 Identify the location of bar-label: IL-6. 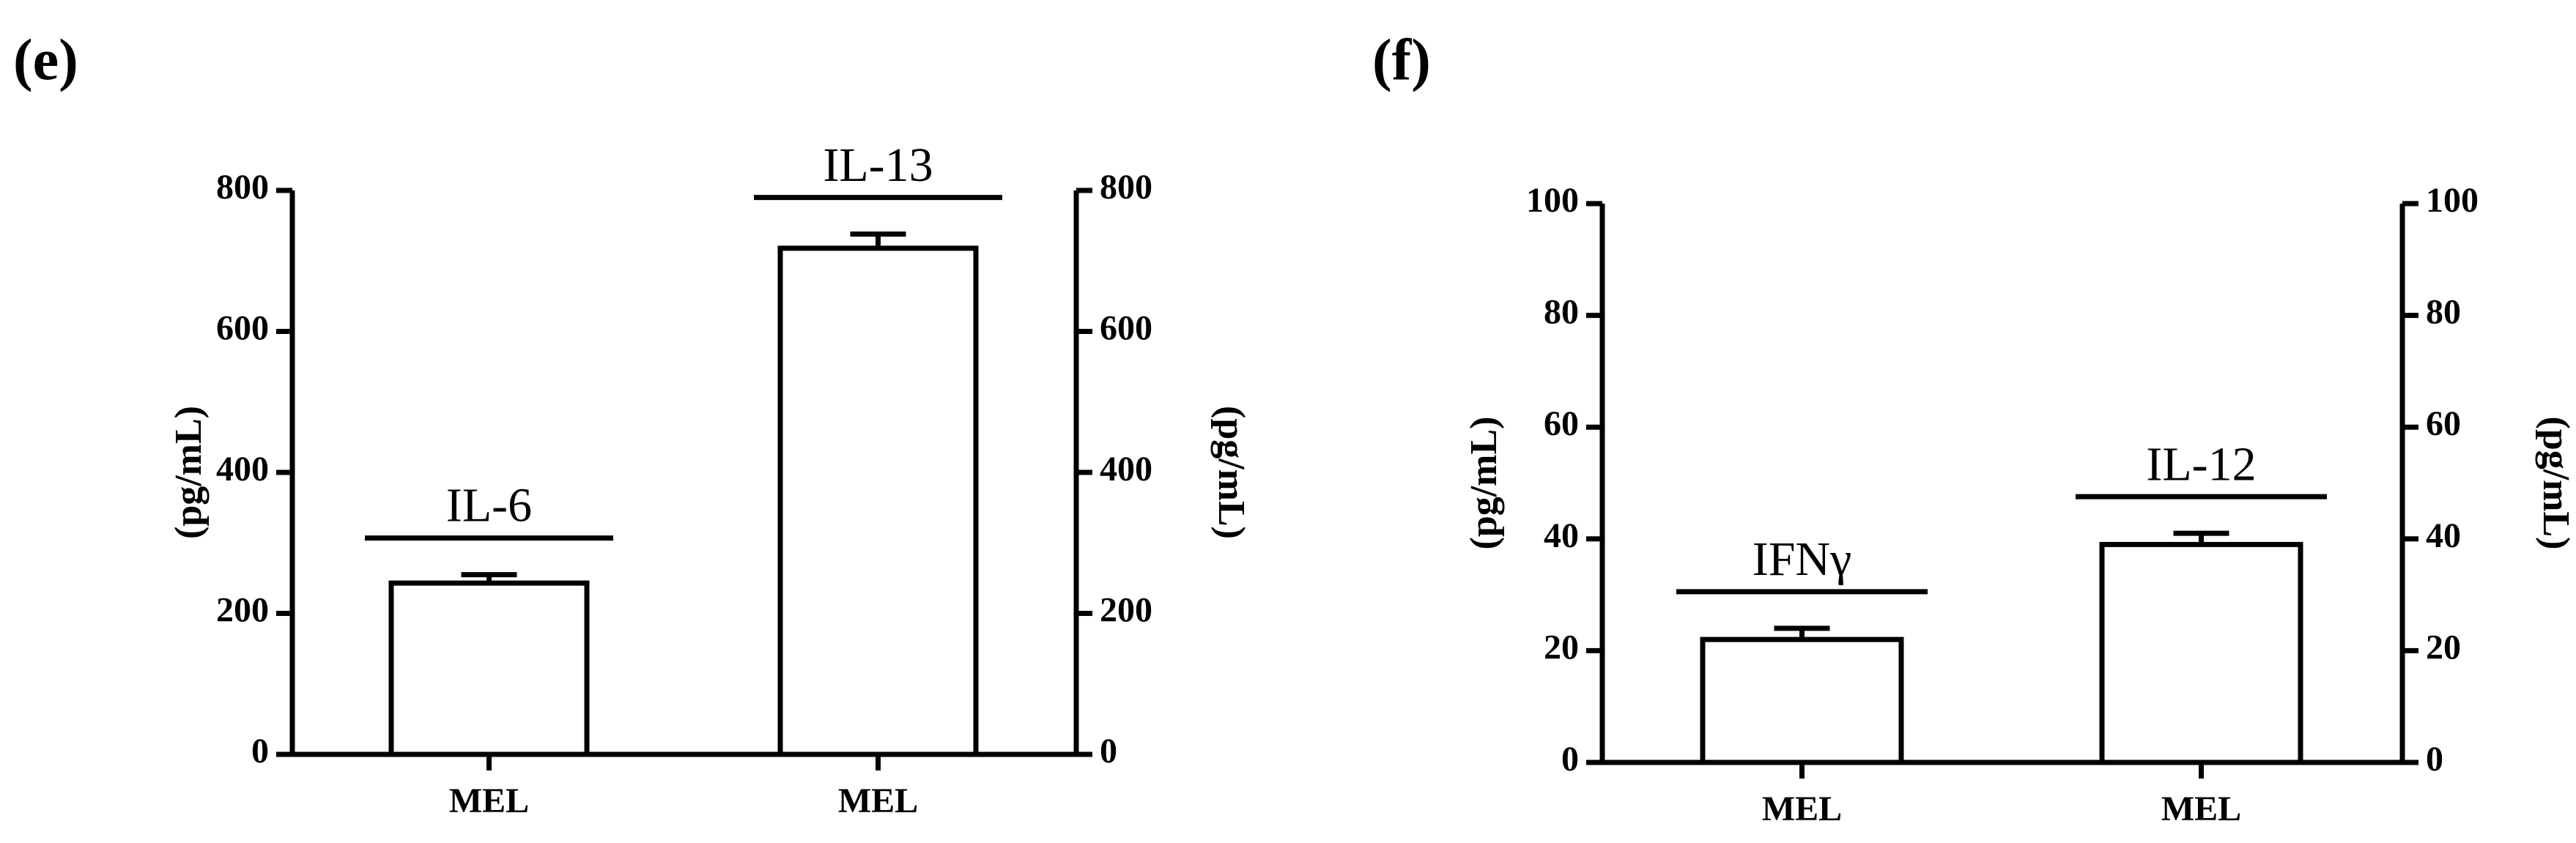
(489, 505).